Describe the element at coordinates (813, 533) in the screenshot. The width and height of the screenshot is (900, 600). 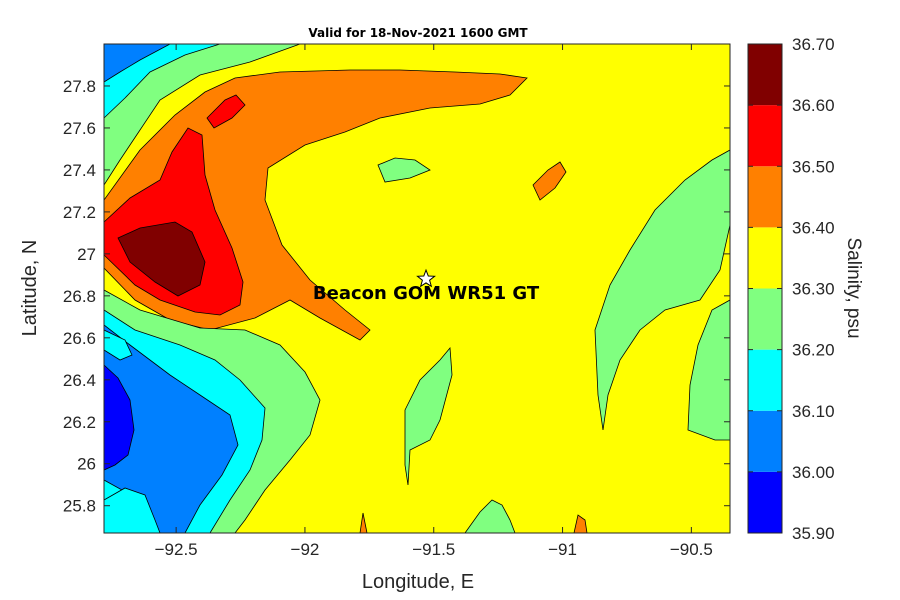
I see `colorbar-tick-label: 35.90` at that location.